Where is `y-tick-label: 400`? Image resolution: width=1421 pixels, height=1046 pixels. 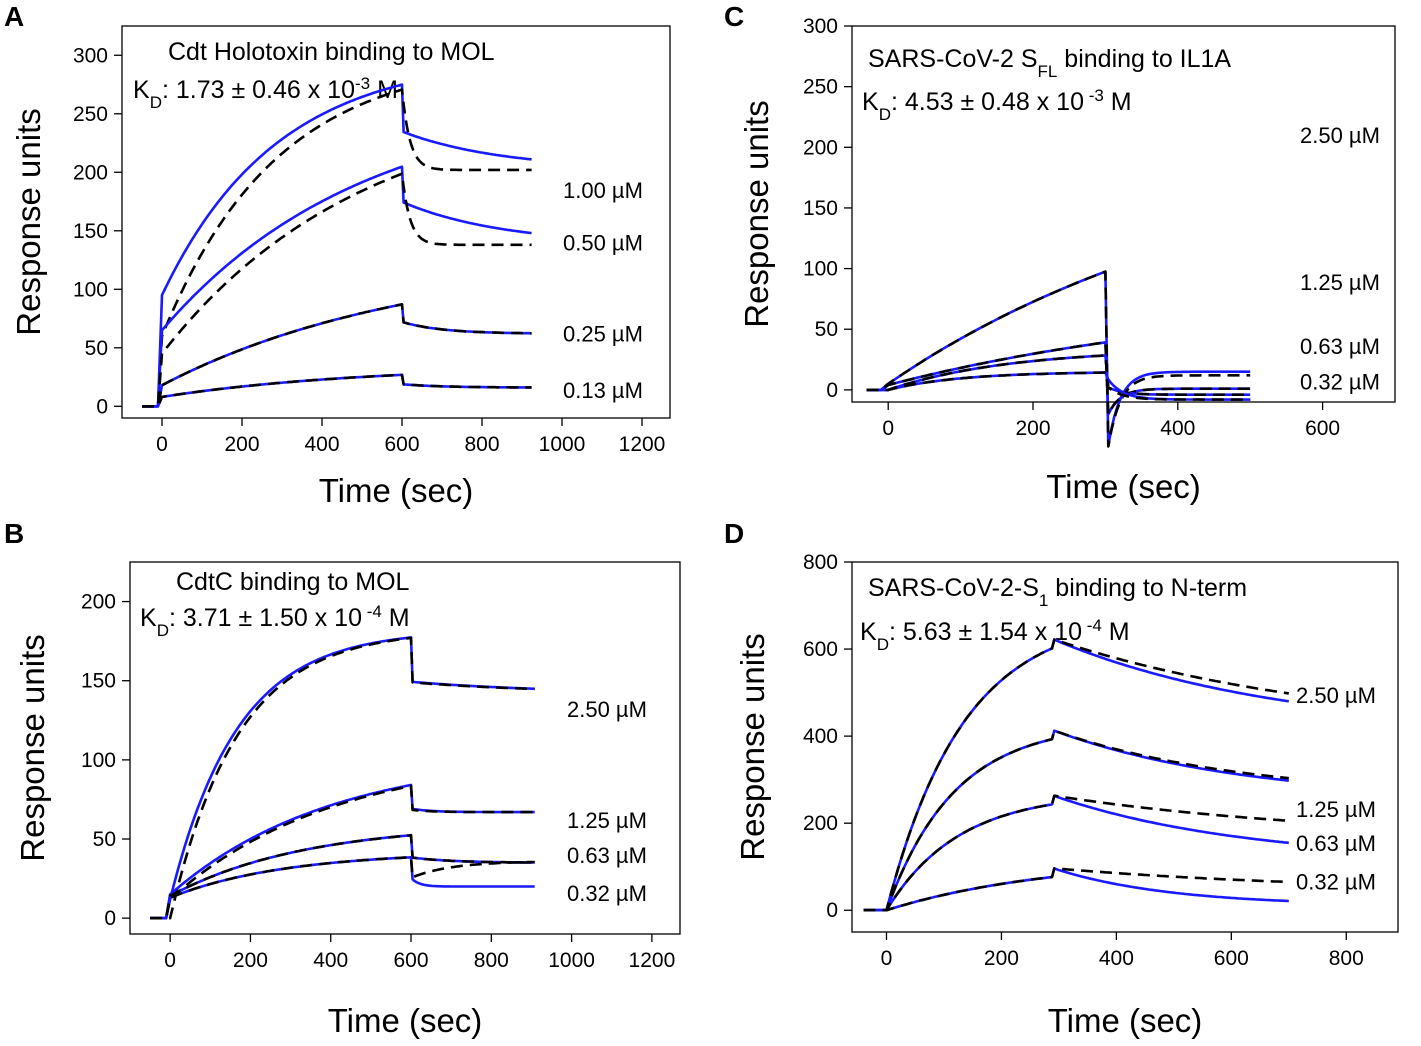 y-tick-label: 400 is located at coordinates (820, 736).